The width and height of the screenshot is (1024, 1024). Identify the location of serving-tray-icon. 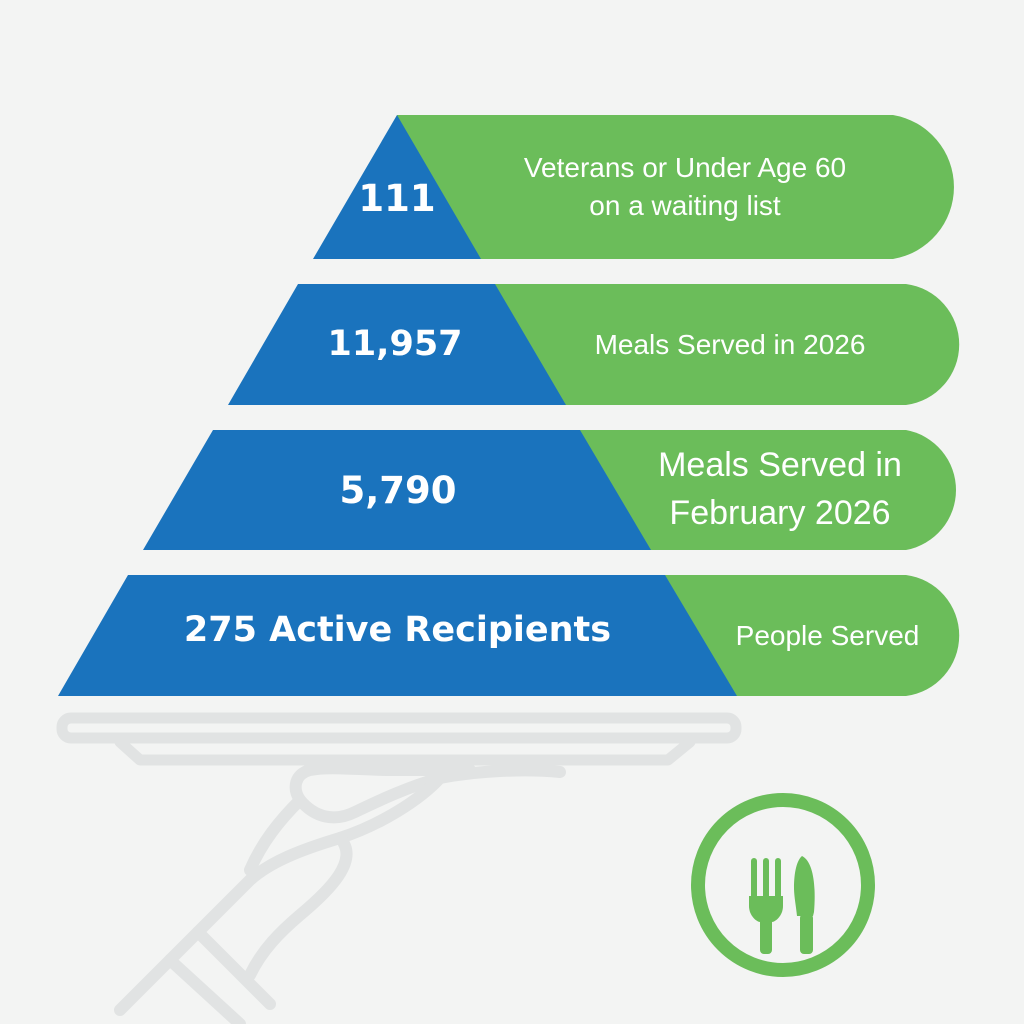
(399, 739).